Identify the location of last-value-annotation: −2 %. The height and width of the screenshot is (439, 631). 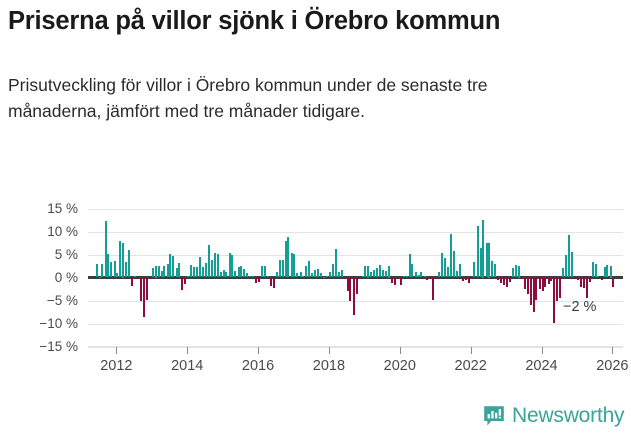
(580, 307).